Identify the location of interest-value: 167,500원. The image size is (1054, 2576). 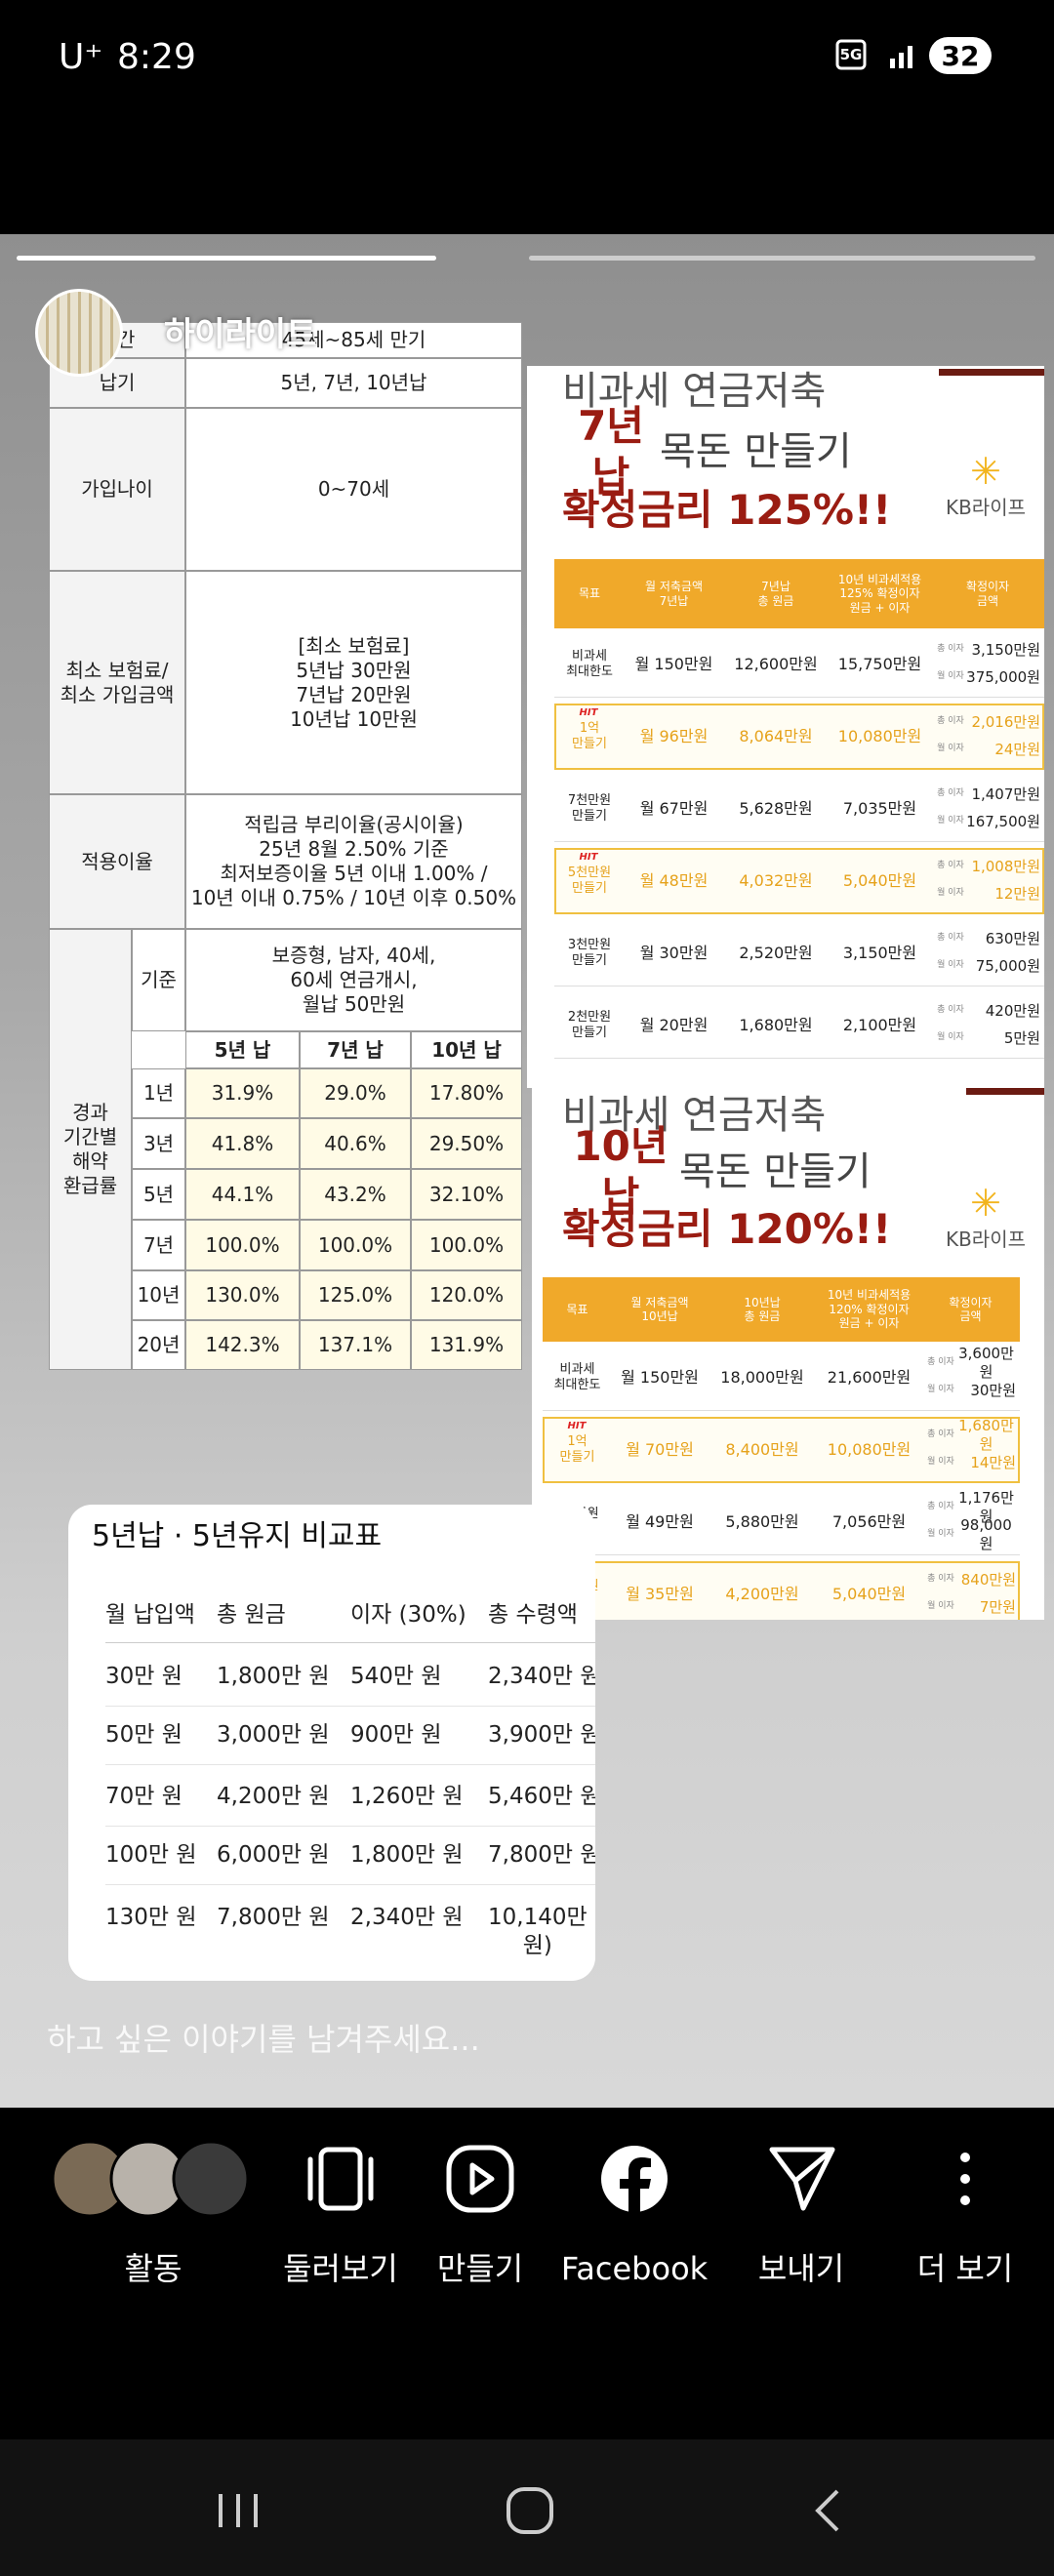
(1003, 821).